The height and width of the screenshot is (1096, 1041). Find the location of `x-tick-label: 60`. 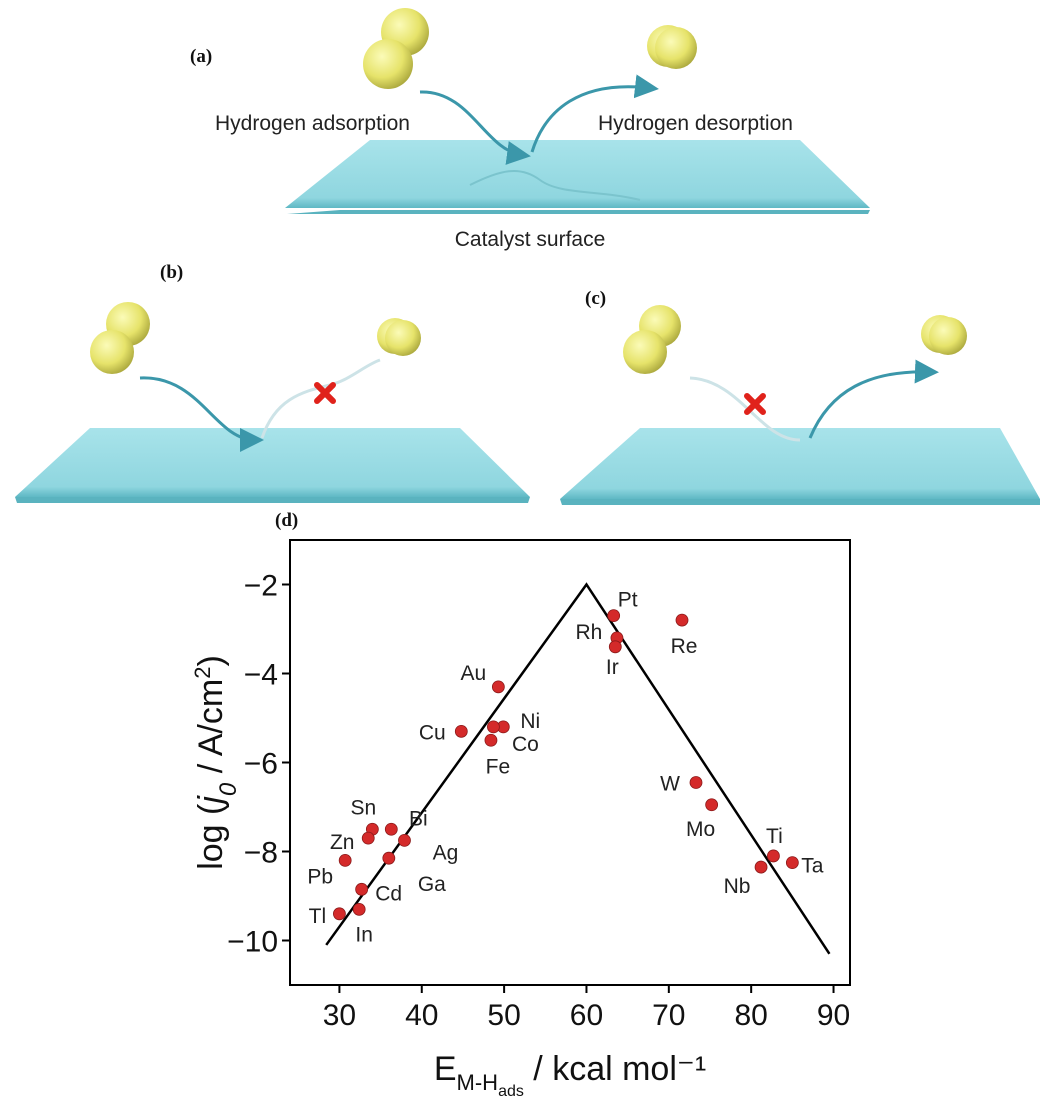

x-tick-label: 60 is located at coordinates (586, 1015).